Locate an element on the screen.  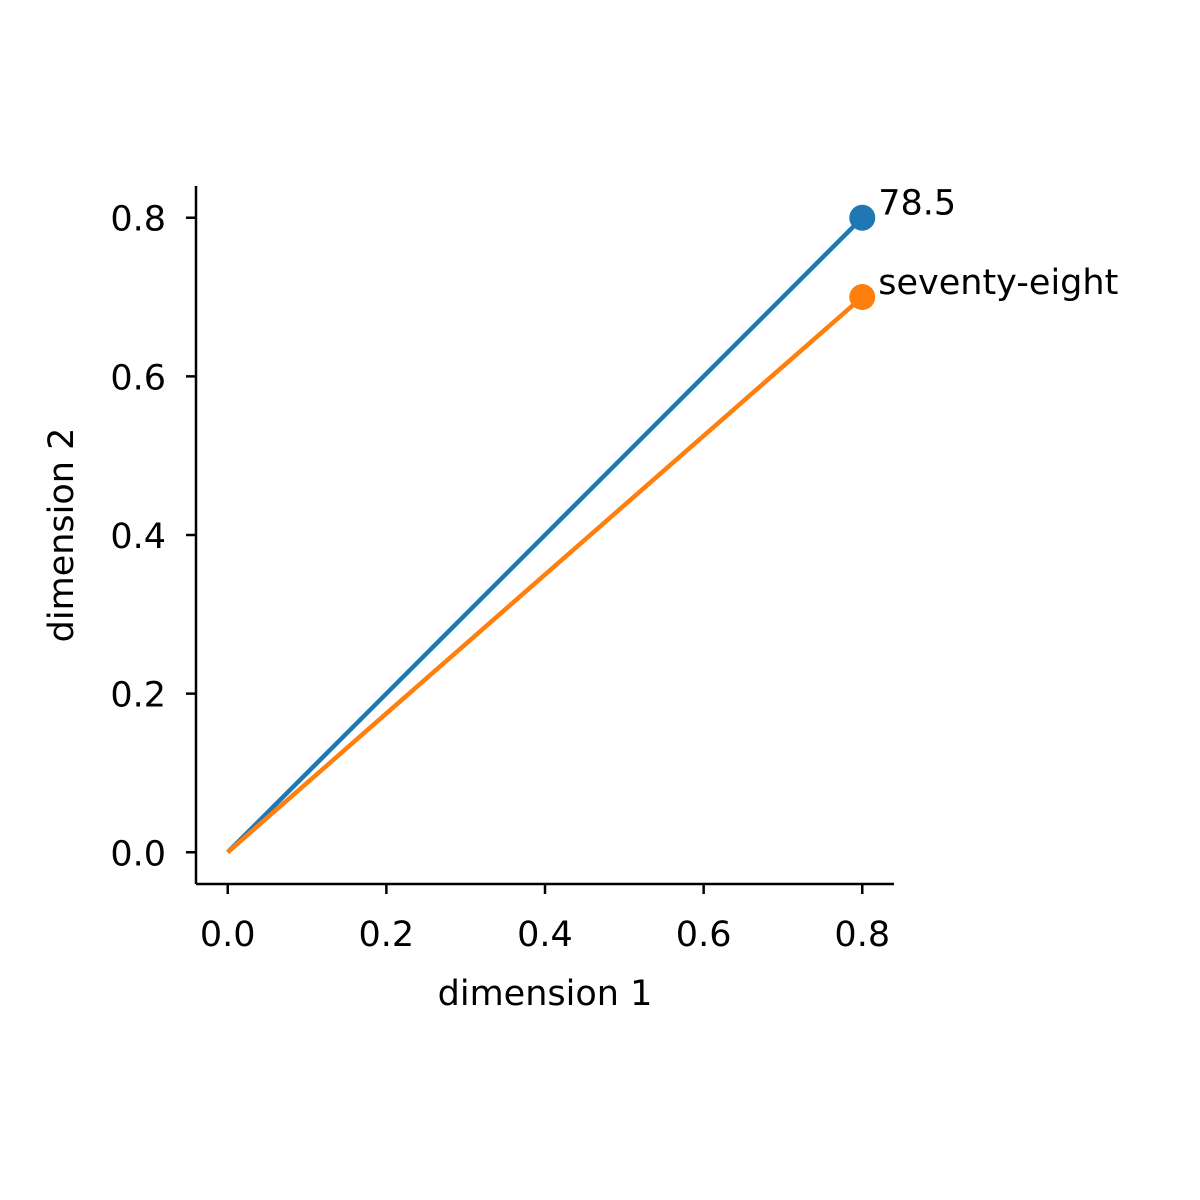
x-axis-title: dimension 1 is located at coordinates (545, 994).